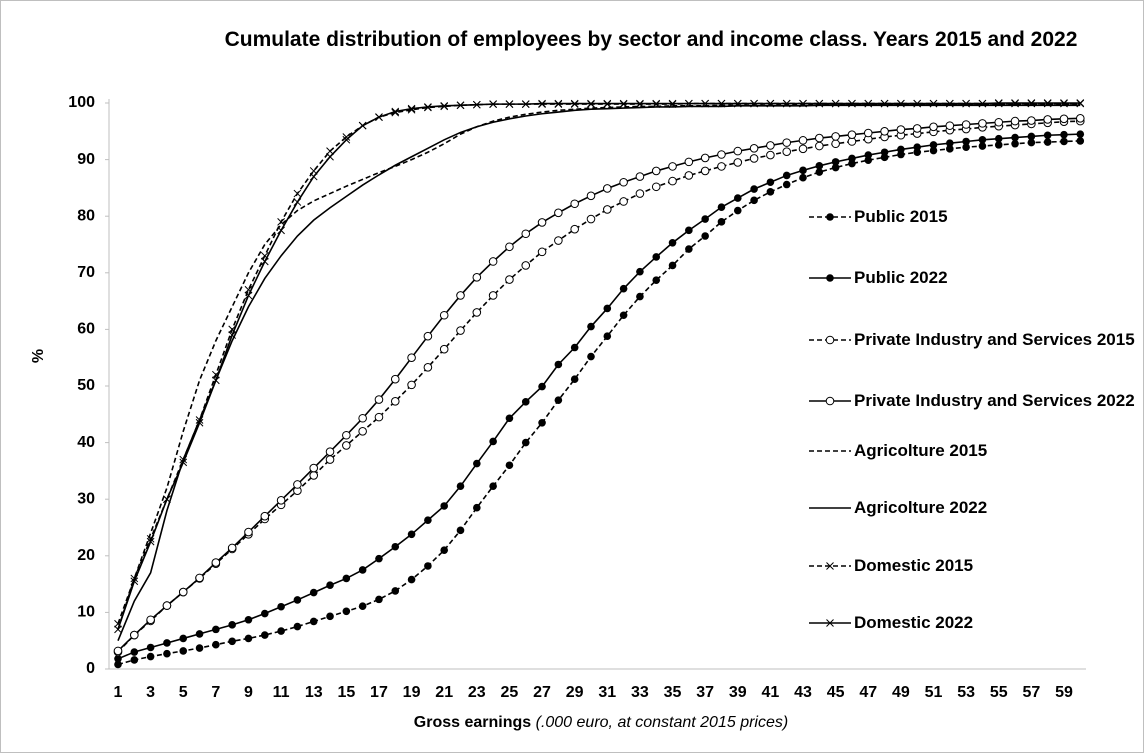 The width and height of the screenshot is (1144, 753). What do you see at coordinates (836, 692) in the screenshot?
I see `x-tick-label: 45` at bounding box center [836, 692].